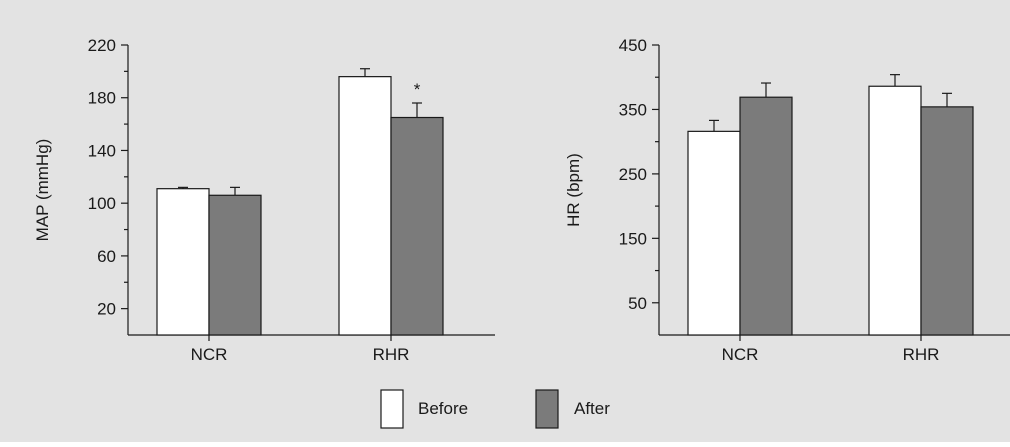  What do you see at coordinates (106, 256) in the screenshot?
I see `y-tick-label: 60` at bounding box center [106, 256].